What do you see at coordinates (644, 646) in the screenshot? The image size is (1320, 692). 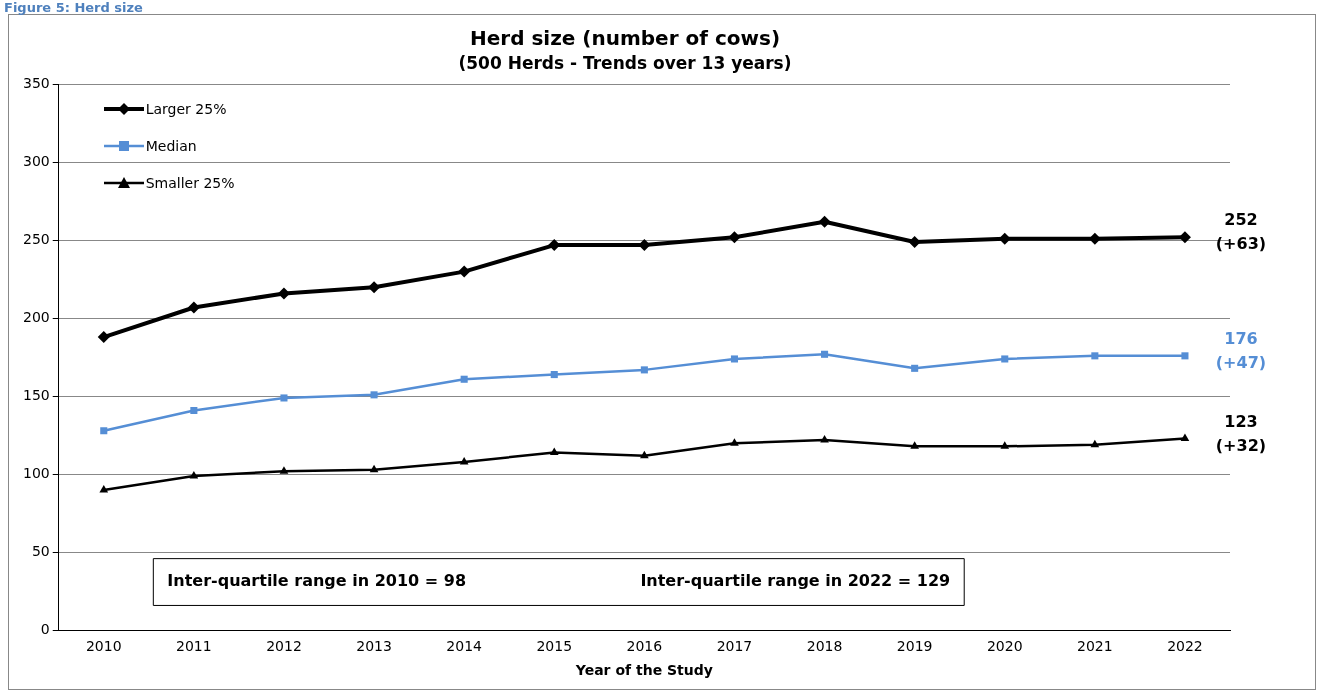 I see `x-tick-label: 2016` at bounding box center [644, 646].